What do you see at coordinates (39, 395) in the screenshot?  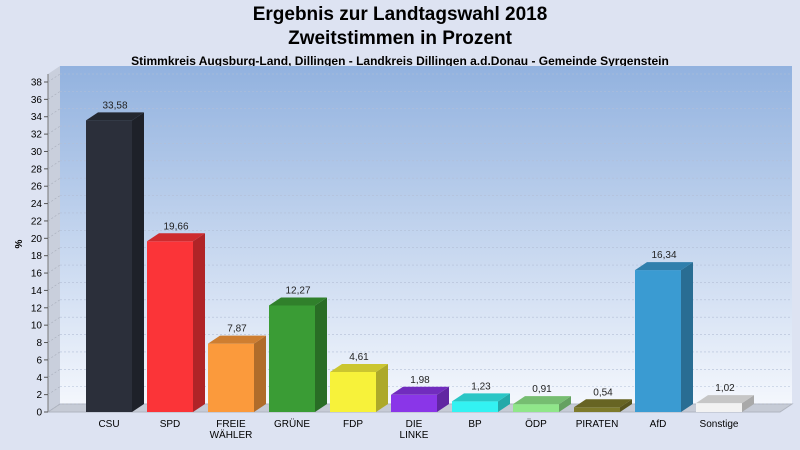 I see `y-tick-label: 2` at bounding box center [39, 395].